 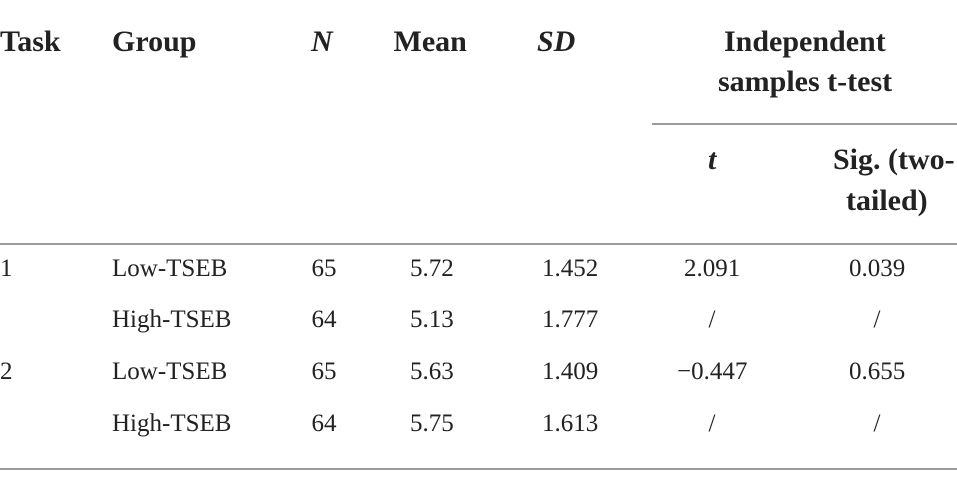 I want to click on header-cell: SD, so click(x=556, y=41).